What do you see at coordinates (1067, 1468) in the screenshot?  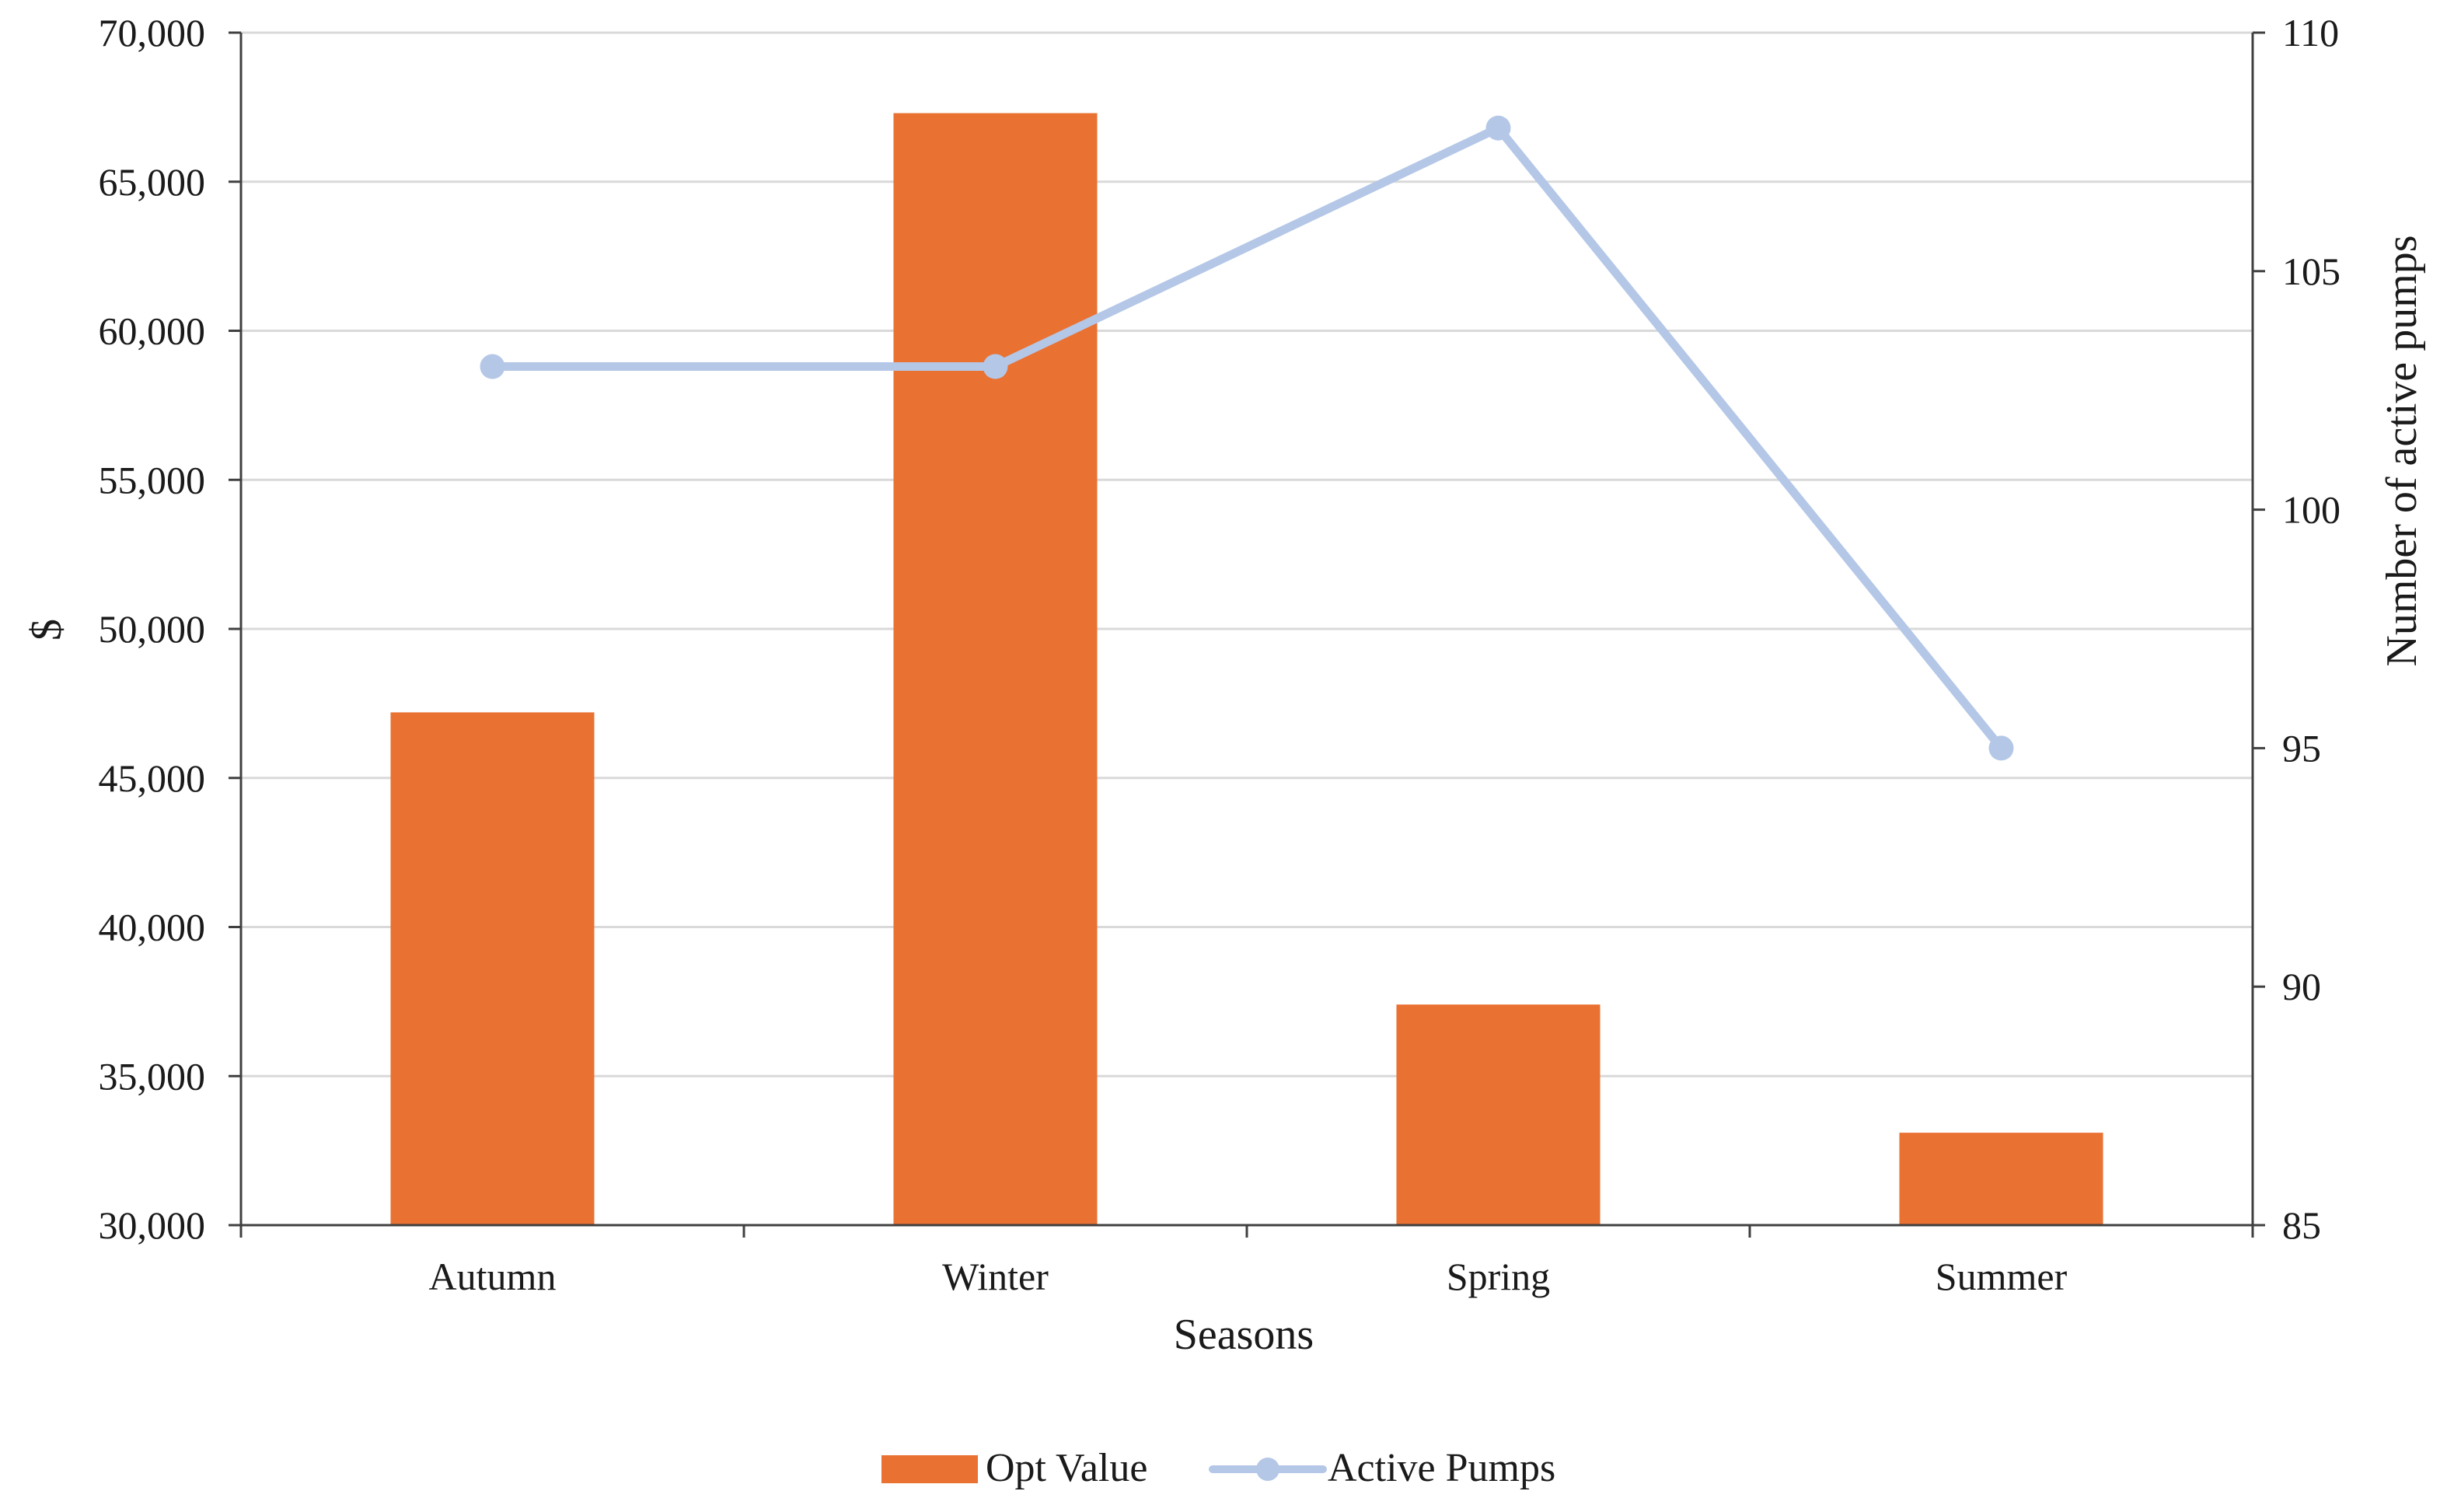 I see `legend-label-opt-value: Opt Value` at bounding box center [1067, 1468].